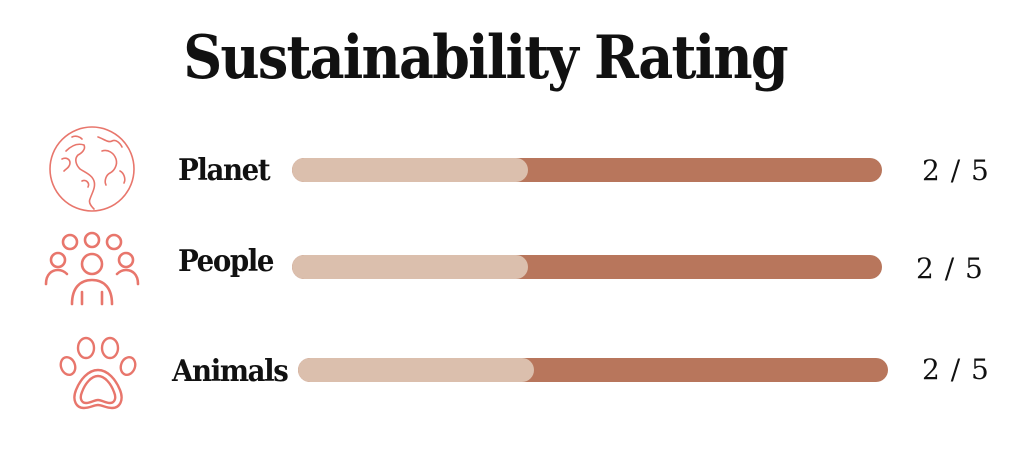 The width and height of the screenshot is (1030, 452). What do you see at coordinates (410, 170) in the screenshot?
I see `rating-bar-fill-planet` at bounding box center [410, 170].